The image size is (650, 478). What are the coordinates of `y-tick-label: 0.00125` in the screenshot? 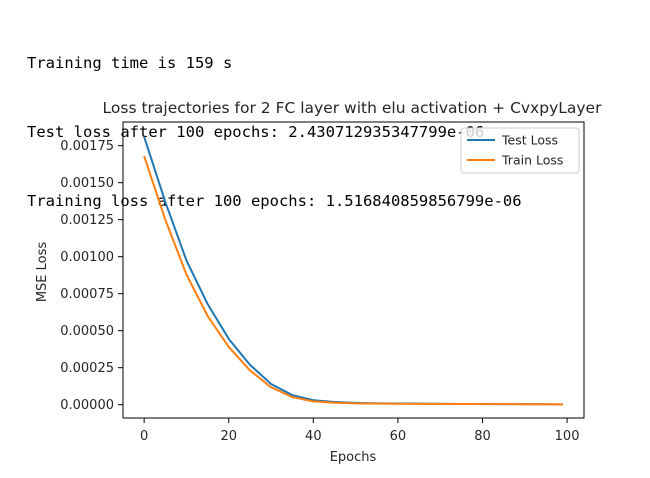 It's located at (87, 220).